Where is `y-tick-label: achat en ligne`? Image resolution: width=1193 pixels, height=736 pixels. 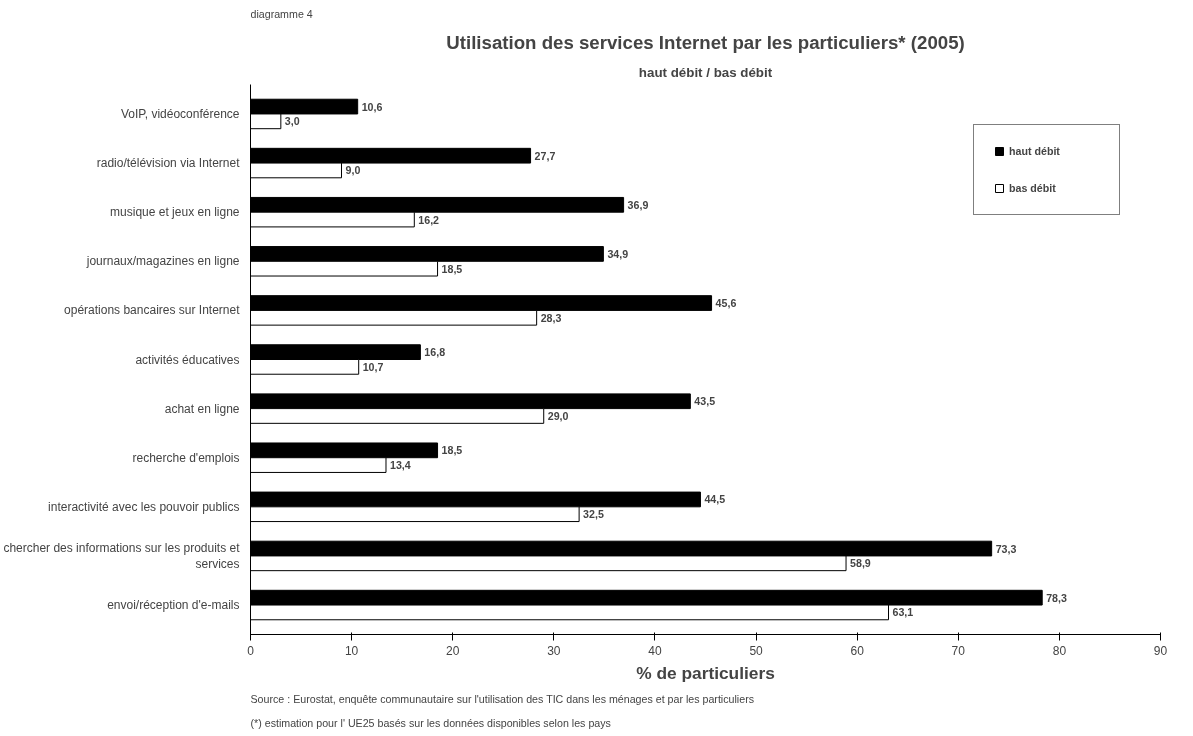 y-tick-label: achat en ligne is located at coordinates (202, 408).